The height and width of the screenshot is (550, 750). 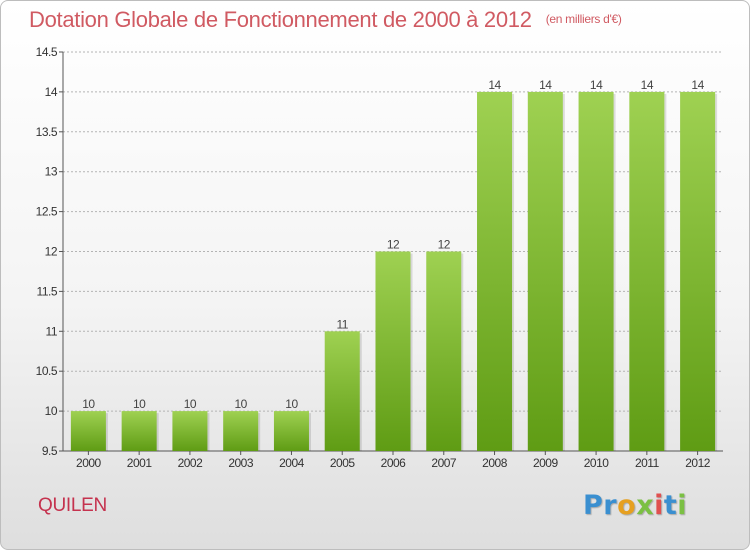 I want to click on y-tick-label: 14, so click(x=51, y=92).